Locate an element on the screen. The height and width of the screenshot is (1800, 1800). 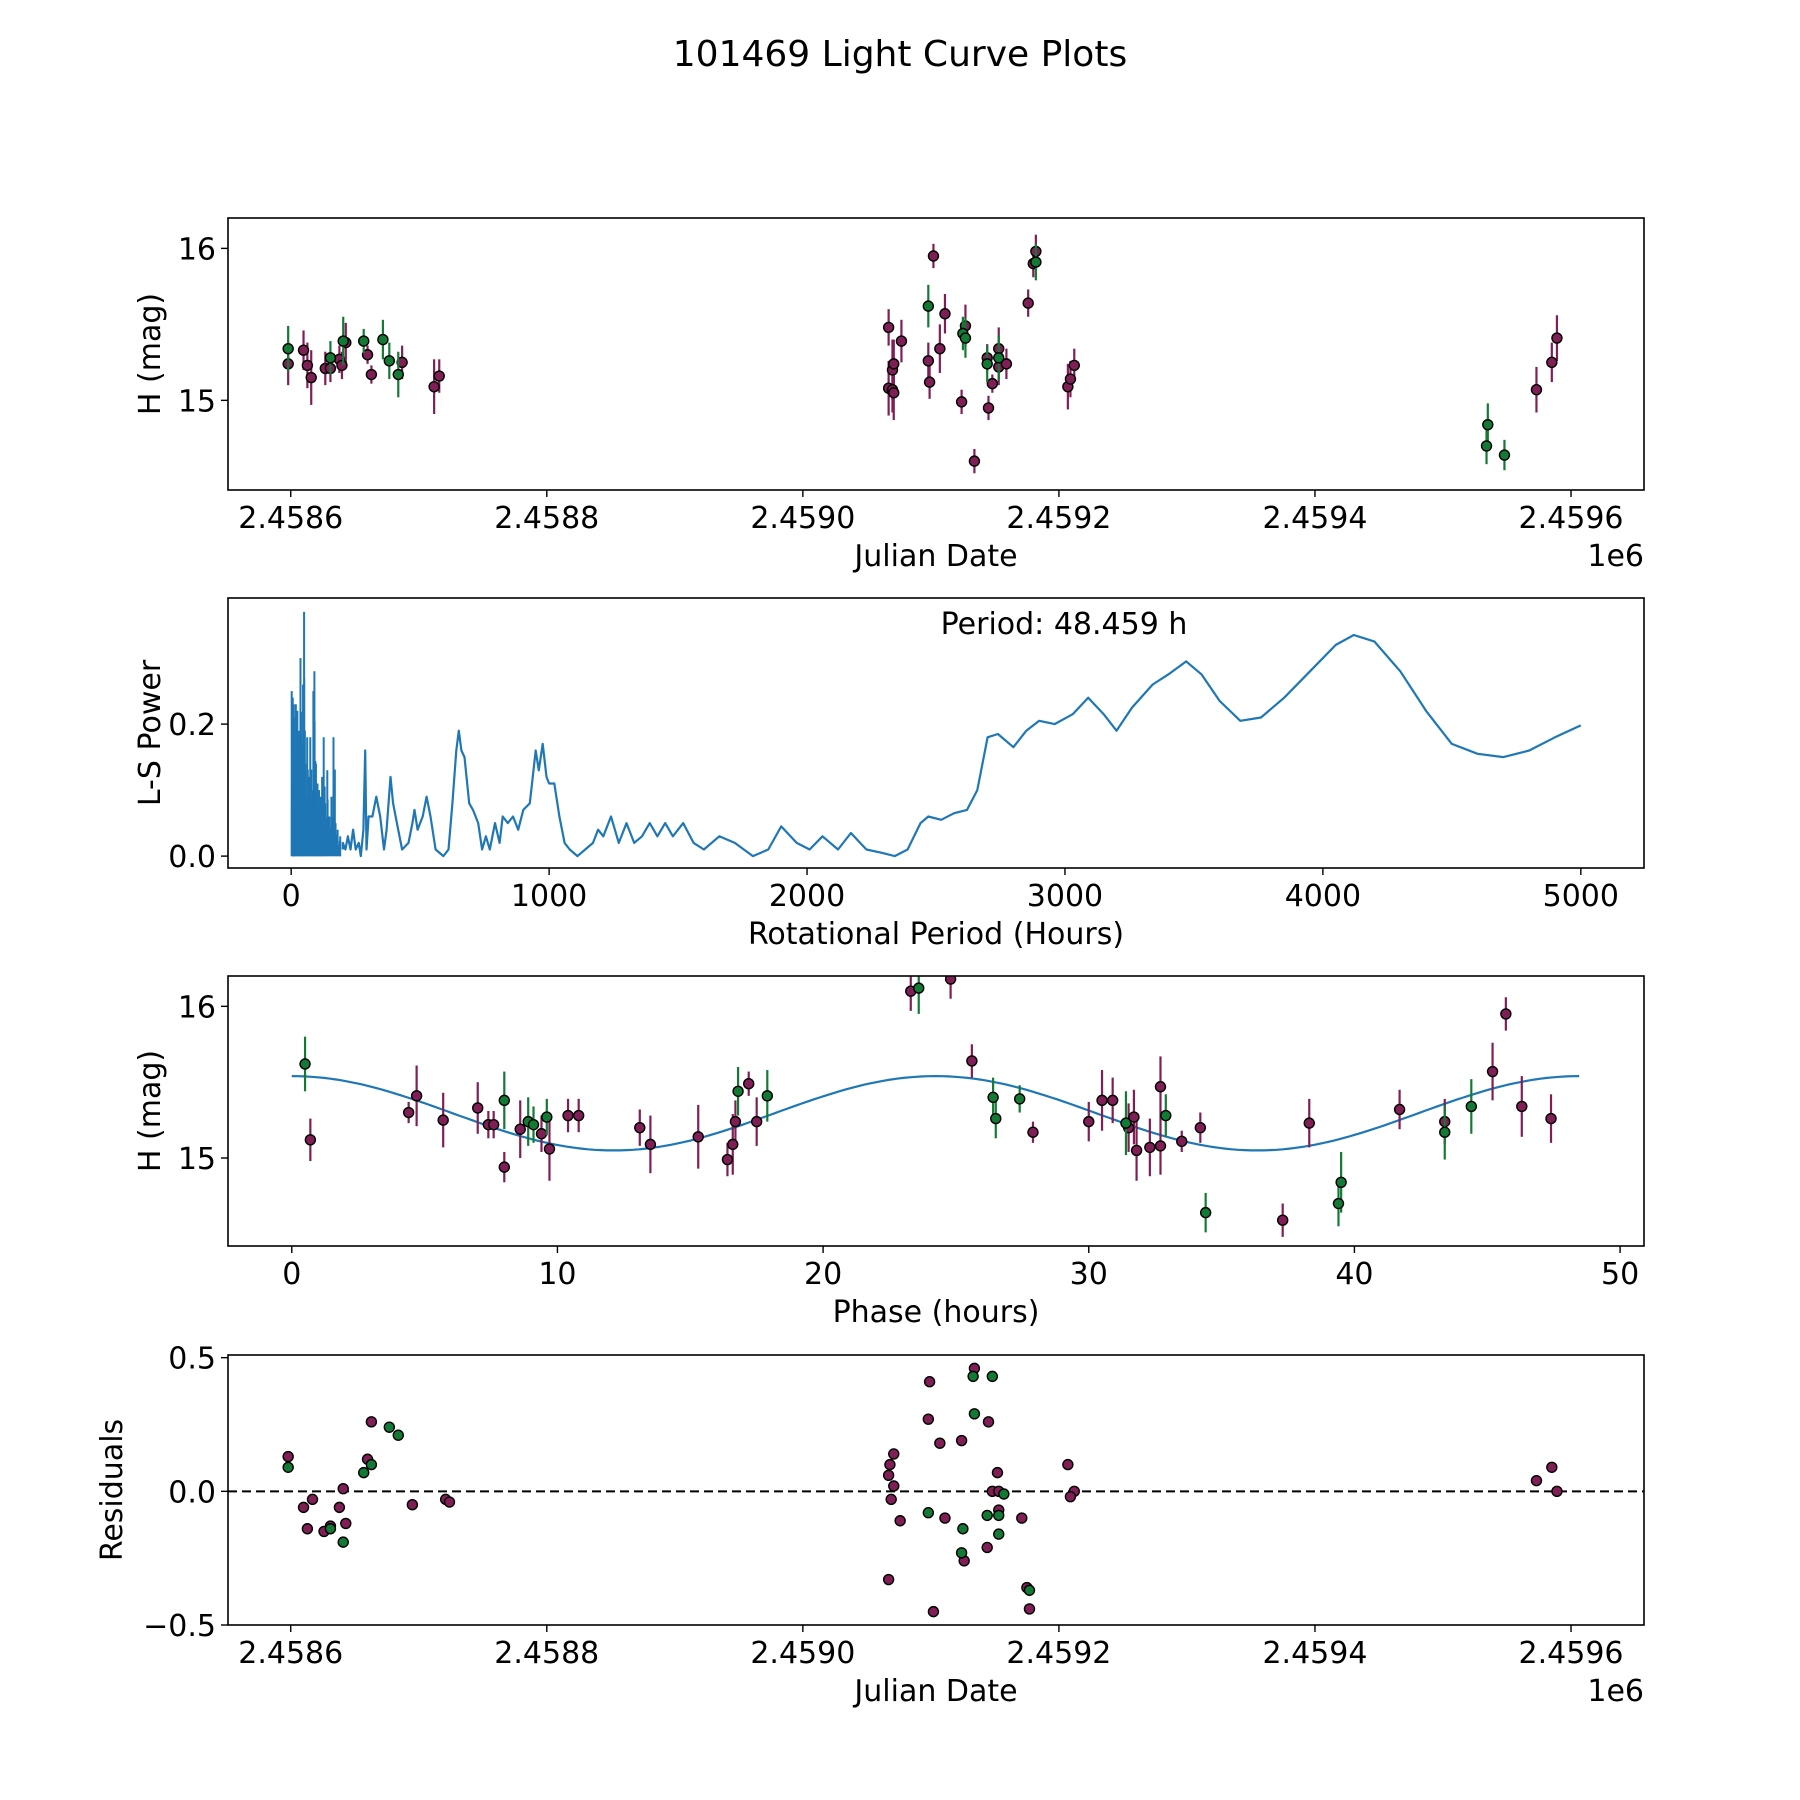
x-axis-label: Phase (hours) is located at coordinates (936, 1312).